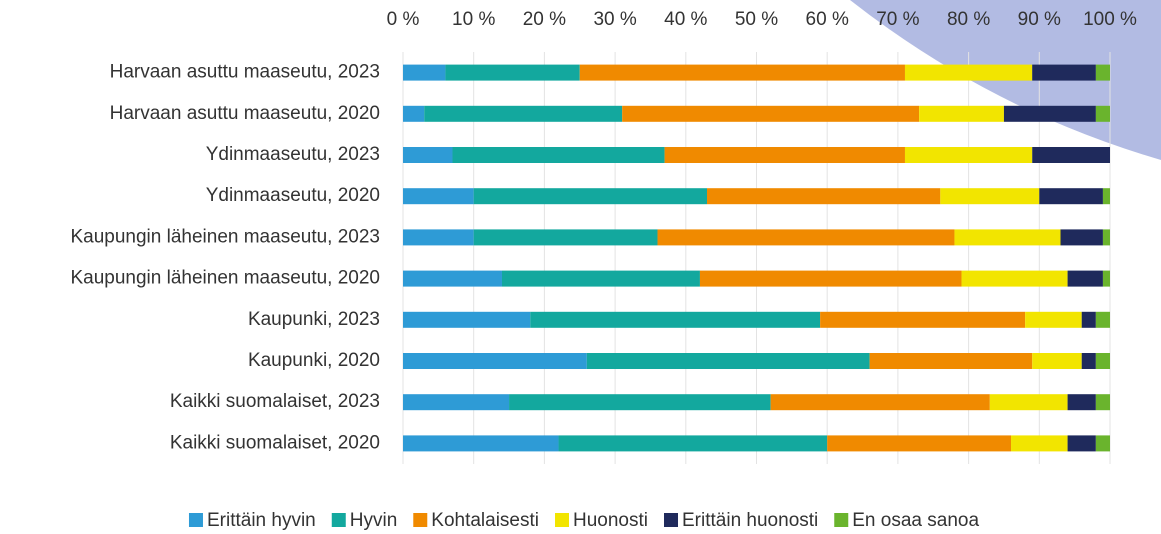 The image size is (1161, 534). Describe the element at coordinates (827, 19) in the screenshot. I see `x-tick-label: 60 %` at that location.